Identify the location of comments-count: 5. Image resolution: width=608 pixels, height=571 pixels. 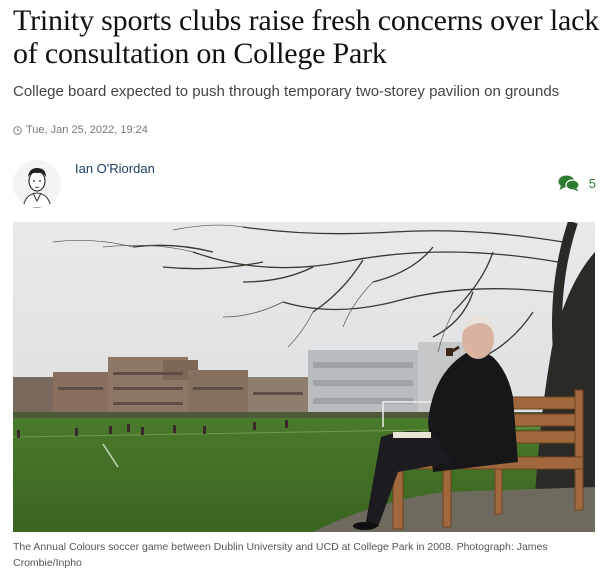
(592, 183).